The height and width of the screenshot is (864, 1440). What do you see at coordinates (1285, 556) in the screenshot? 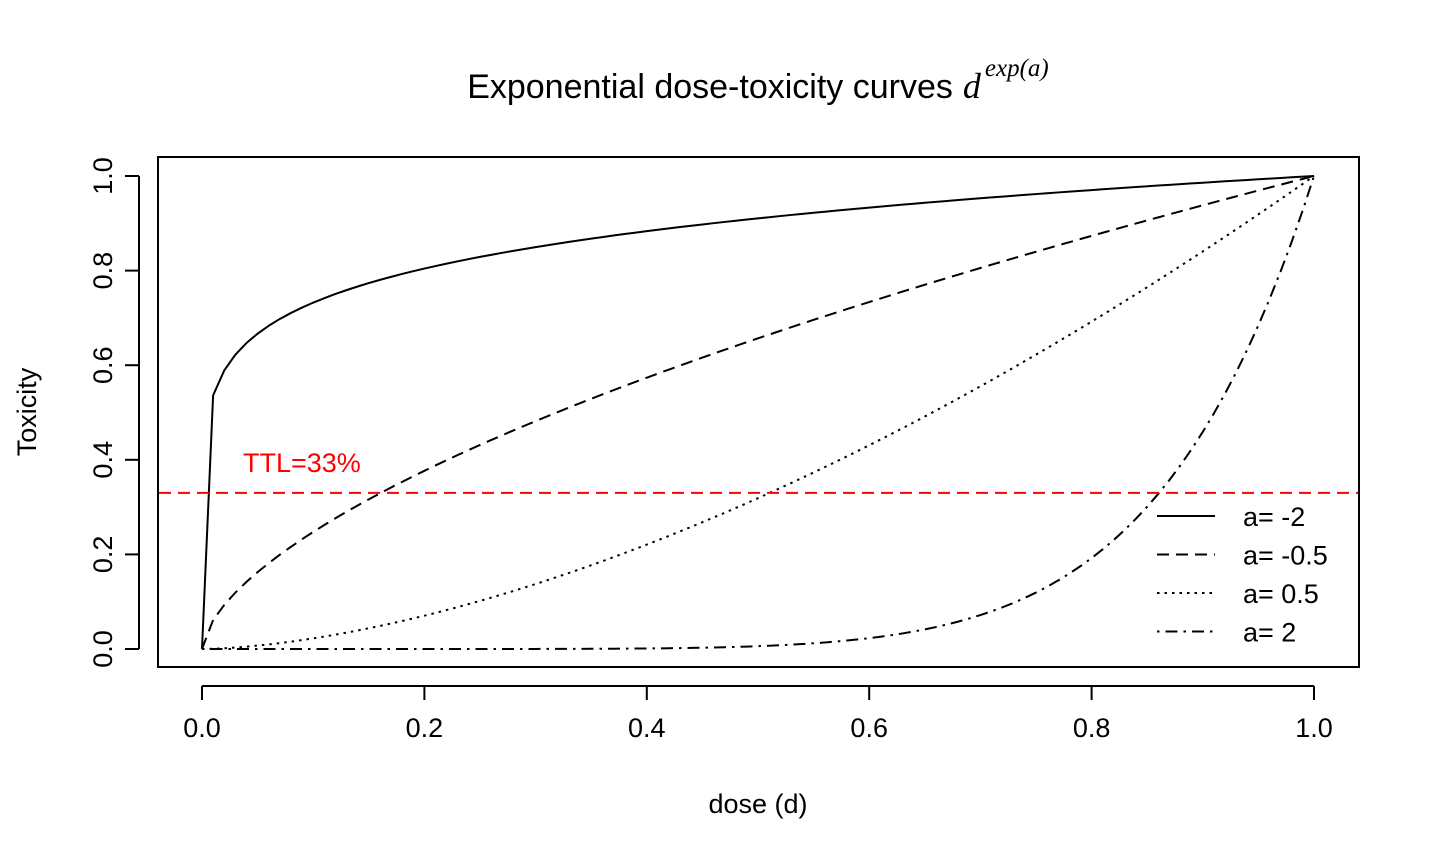
I see `legend-label: a= -0.5` at bounding box center [1285, 556].